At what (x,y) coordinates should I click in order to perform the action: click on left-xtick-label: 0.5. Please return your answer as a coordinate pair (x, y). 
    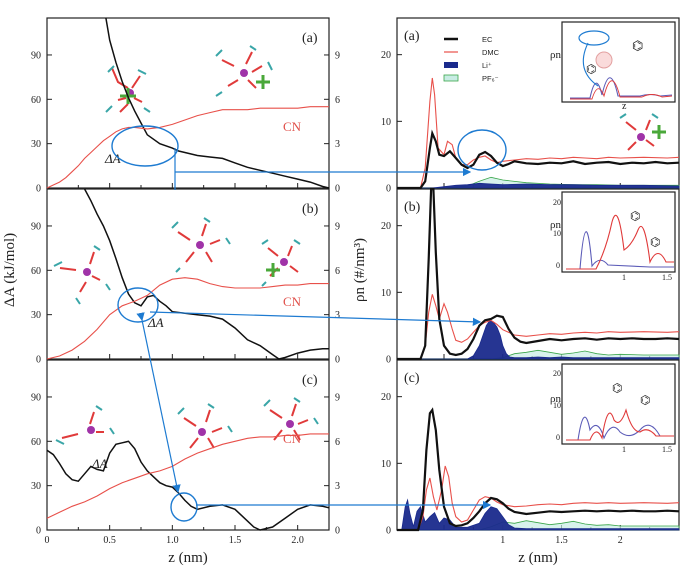
    Looking at the image, I should click on (109, 540).